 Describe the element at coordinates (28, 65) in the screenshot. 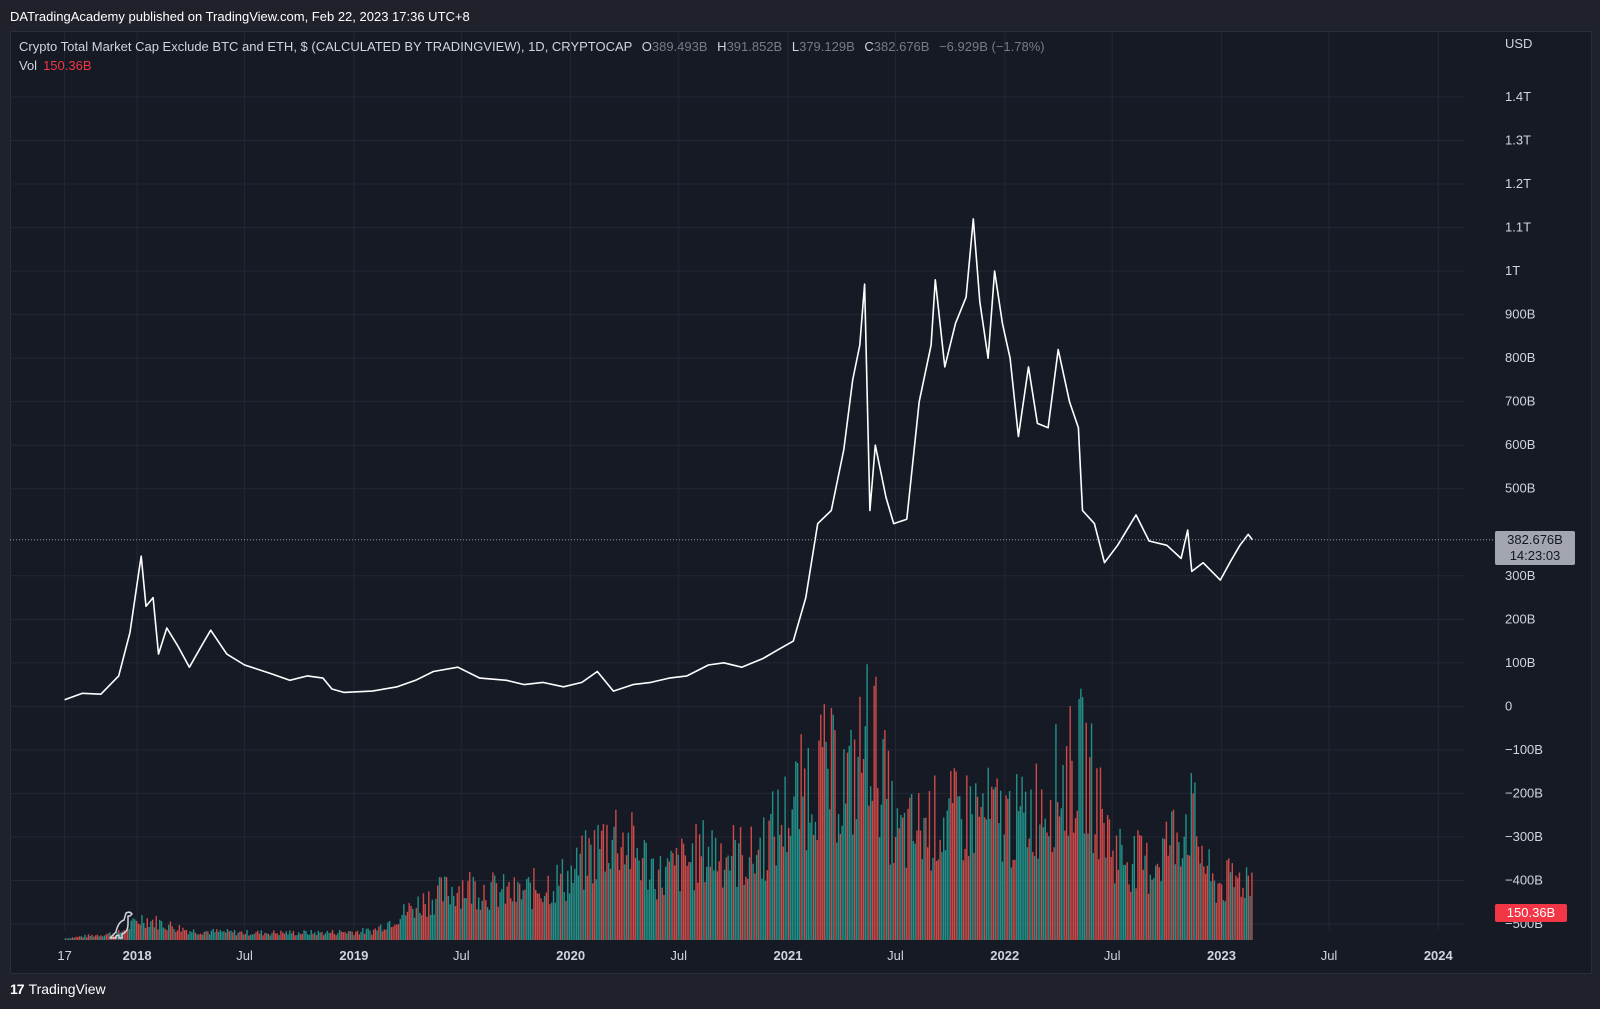

I see `volume-label: Vol` at that location.